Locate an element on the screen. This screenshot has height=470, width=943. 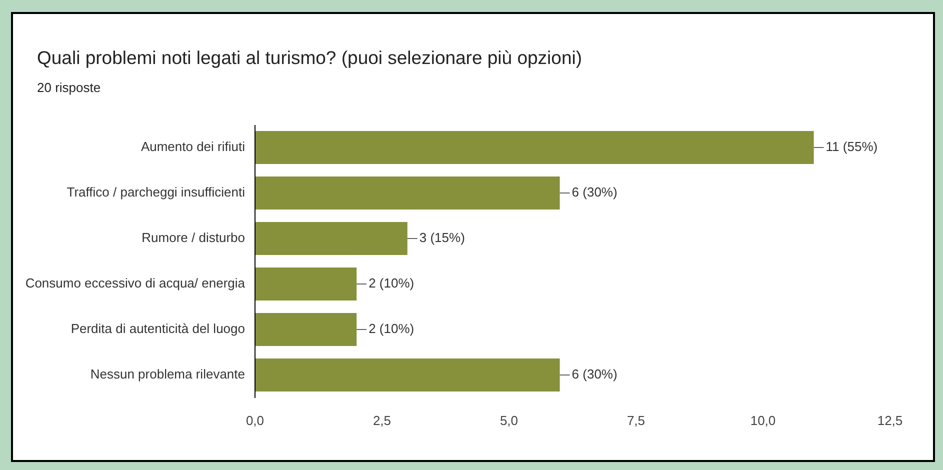
y-tick-label: Perdita di autenticità del luogo is located at coordinates (157, 328).